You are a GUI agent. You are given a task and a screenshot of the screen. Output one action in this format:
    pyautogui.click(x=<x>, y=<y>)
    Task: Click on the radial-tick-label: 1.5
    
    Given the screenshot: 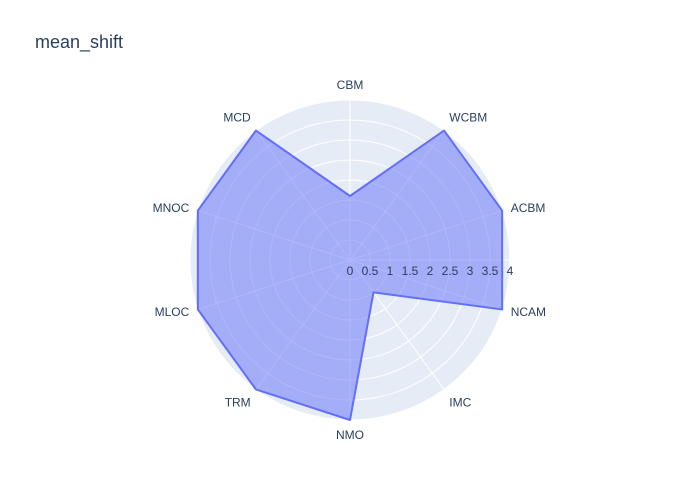 What is the action you would take?
    pyautogui.click(x=410, y=271)
    